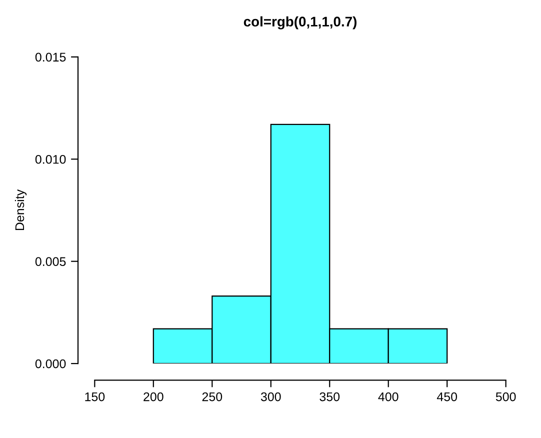 The image size is (541, 438). Describe the element at coordinates (300, 23) in the screenshot. I see `chart-title: col=rgb(0,1,1,0.7)` at that location.